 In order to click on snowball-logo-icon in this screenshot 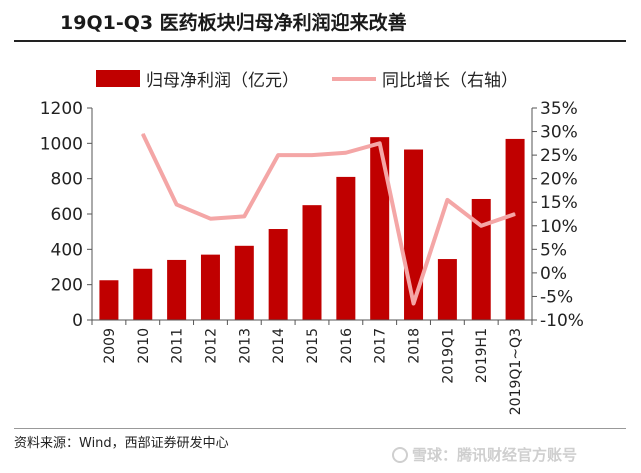, I will do `click(400, 455)`.